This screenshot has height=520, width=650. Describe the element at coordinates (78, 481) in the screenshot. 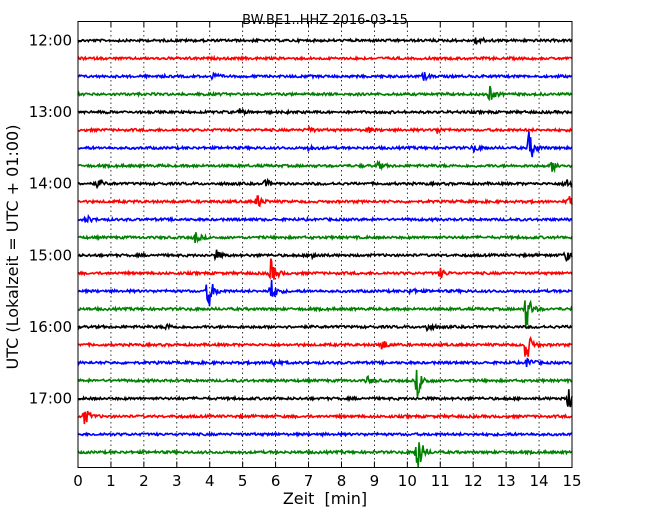

I see `x-tick-label: 0` at that location.